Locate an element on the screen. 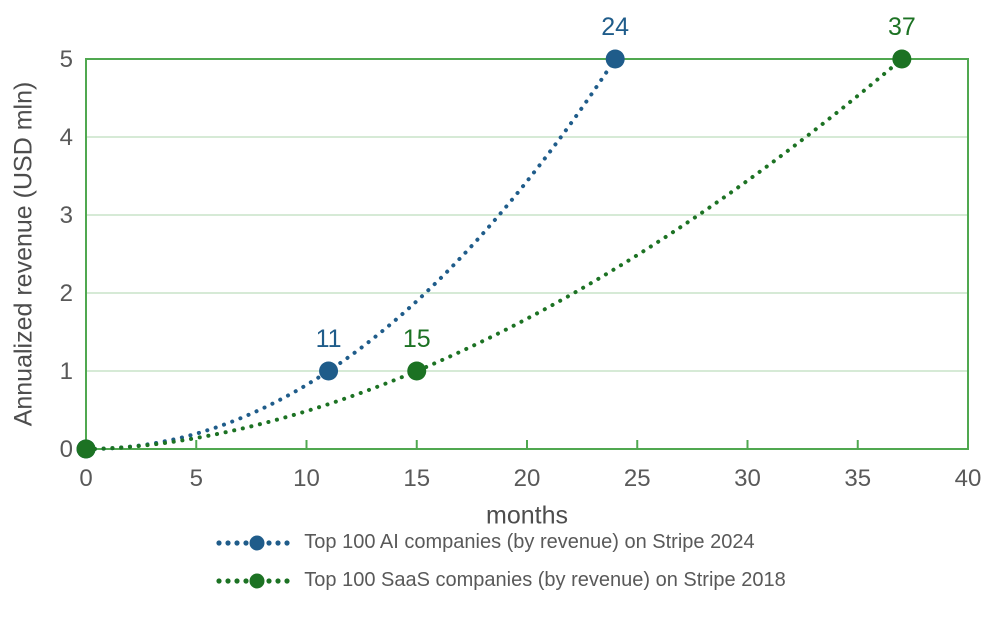  svg-text: 35 is located at coordinates (857, 478).